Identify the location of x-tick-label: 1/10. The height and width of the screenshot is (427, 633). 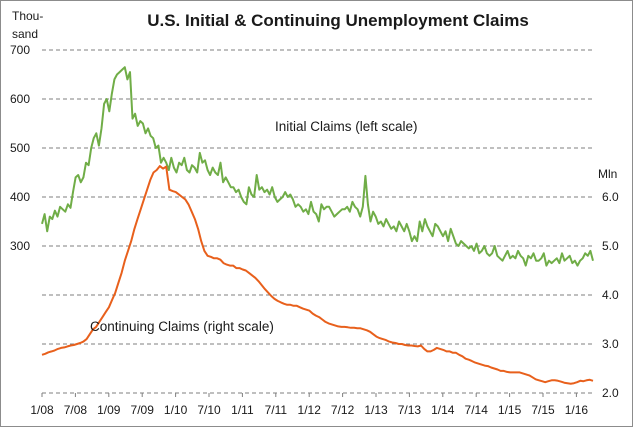
(176, 410).